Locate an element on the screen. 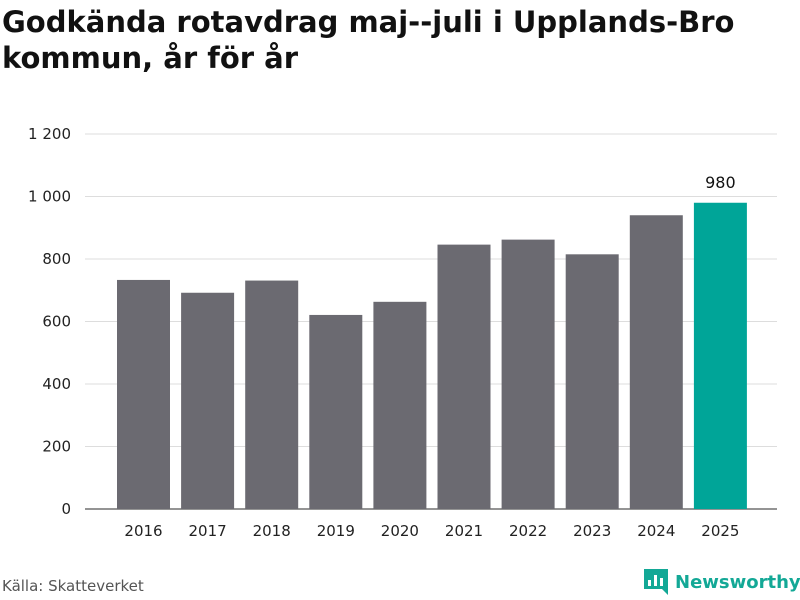 The image size is (800, 600). x-tick-label: 2020 is located at coordinates (400, 531).